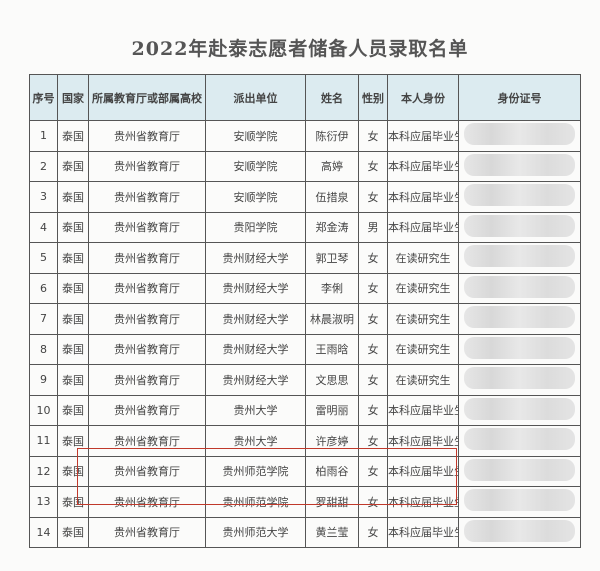 This screenshot has width=600, height=571. I want to click on column-header: 性别, so click(373, 97).